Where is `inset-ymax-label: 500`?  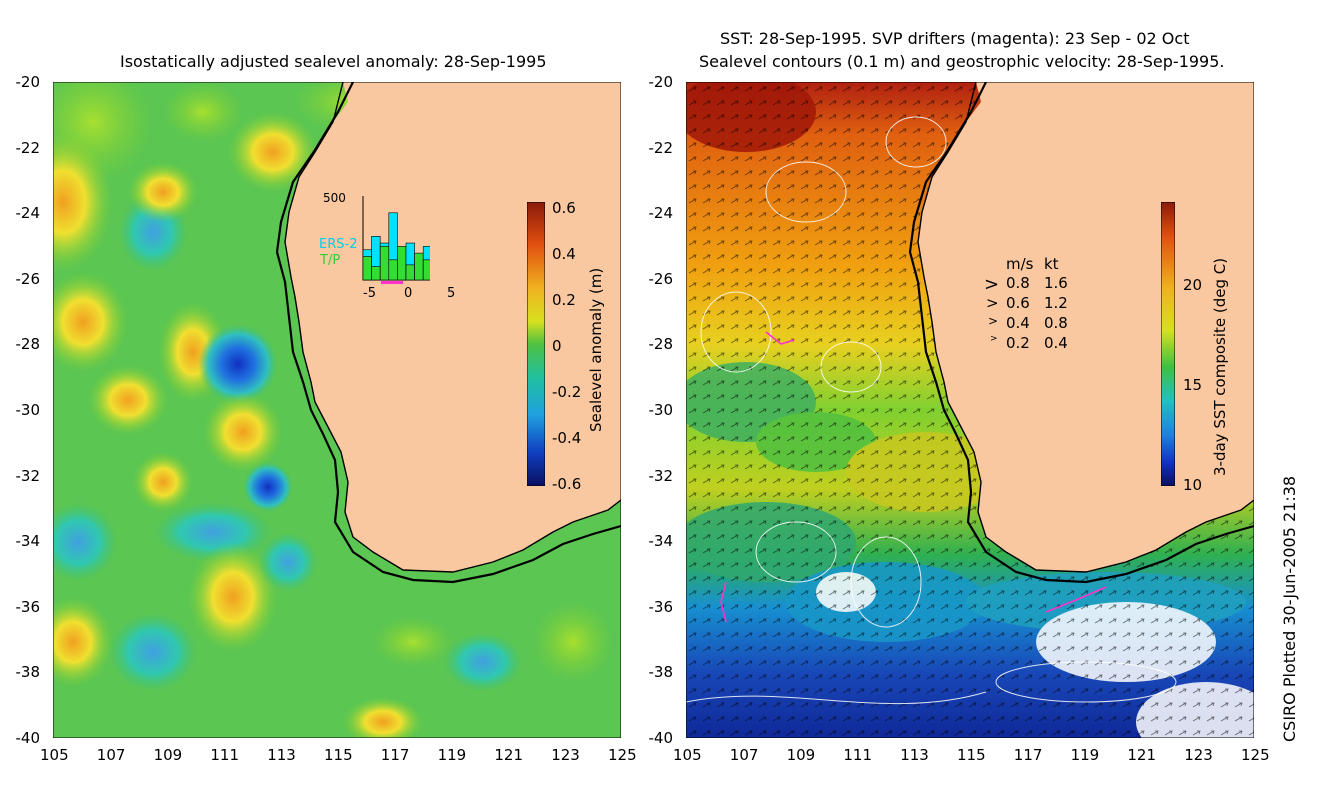
inset-ymax-label: 500 is located at coordinates (334, 198).